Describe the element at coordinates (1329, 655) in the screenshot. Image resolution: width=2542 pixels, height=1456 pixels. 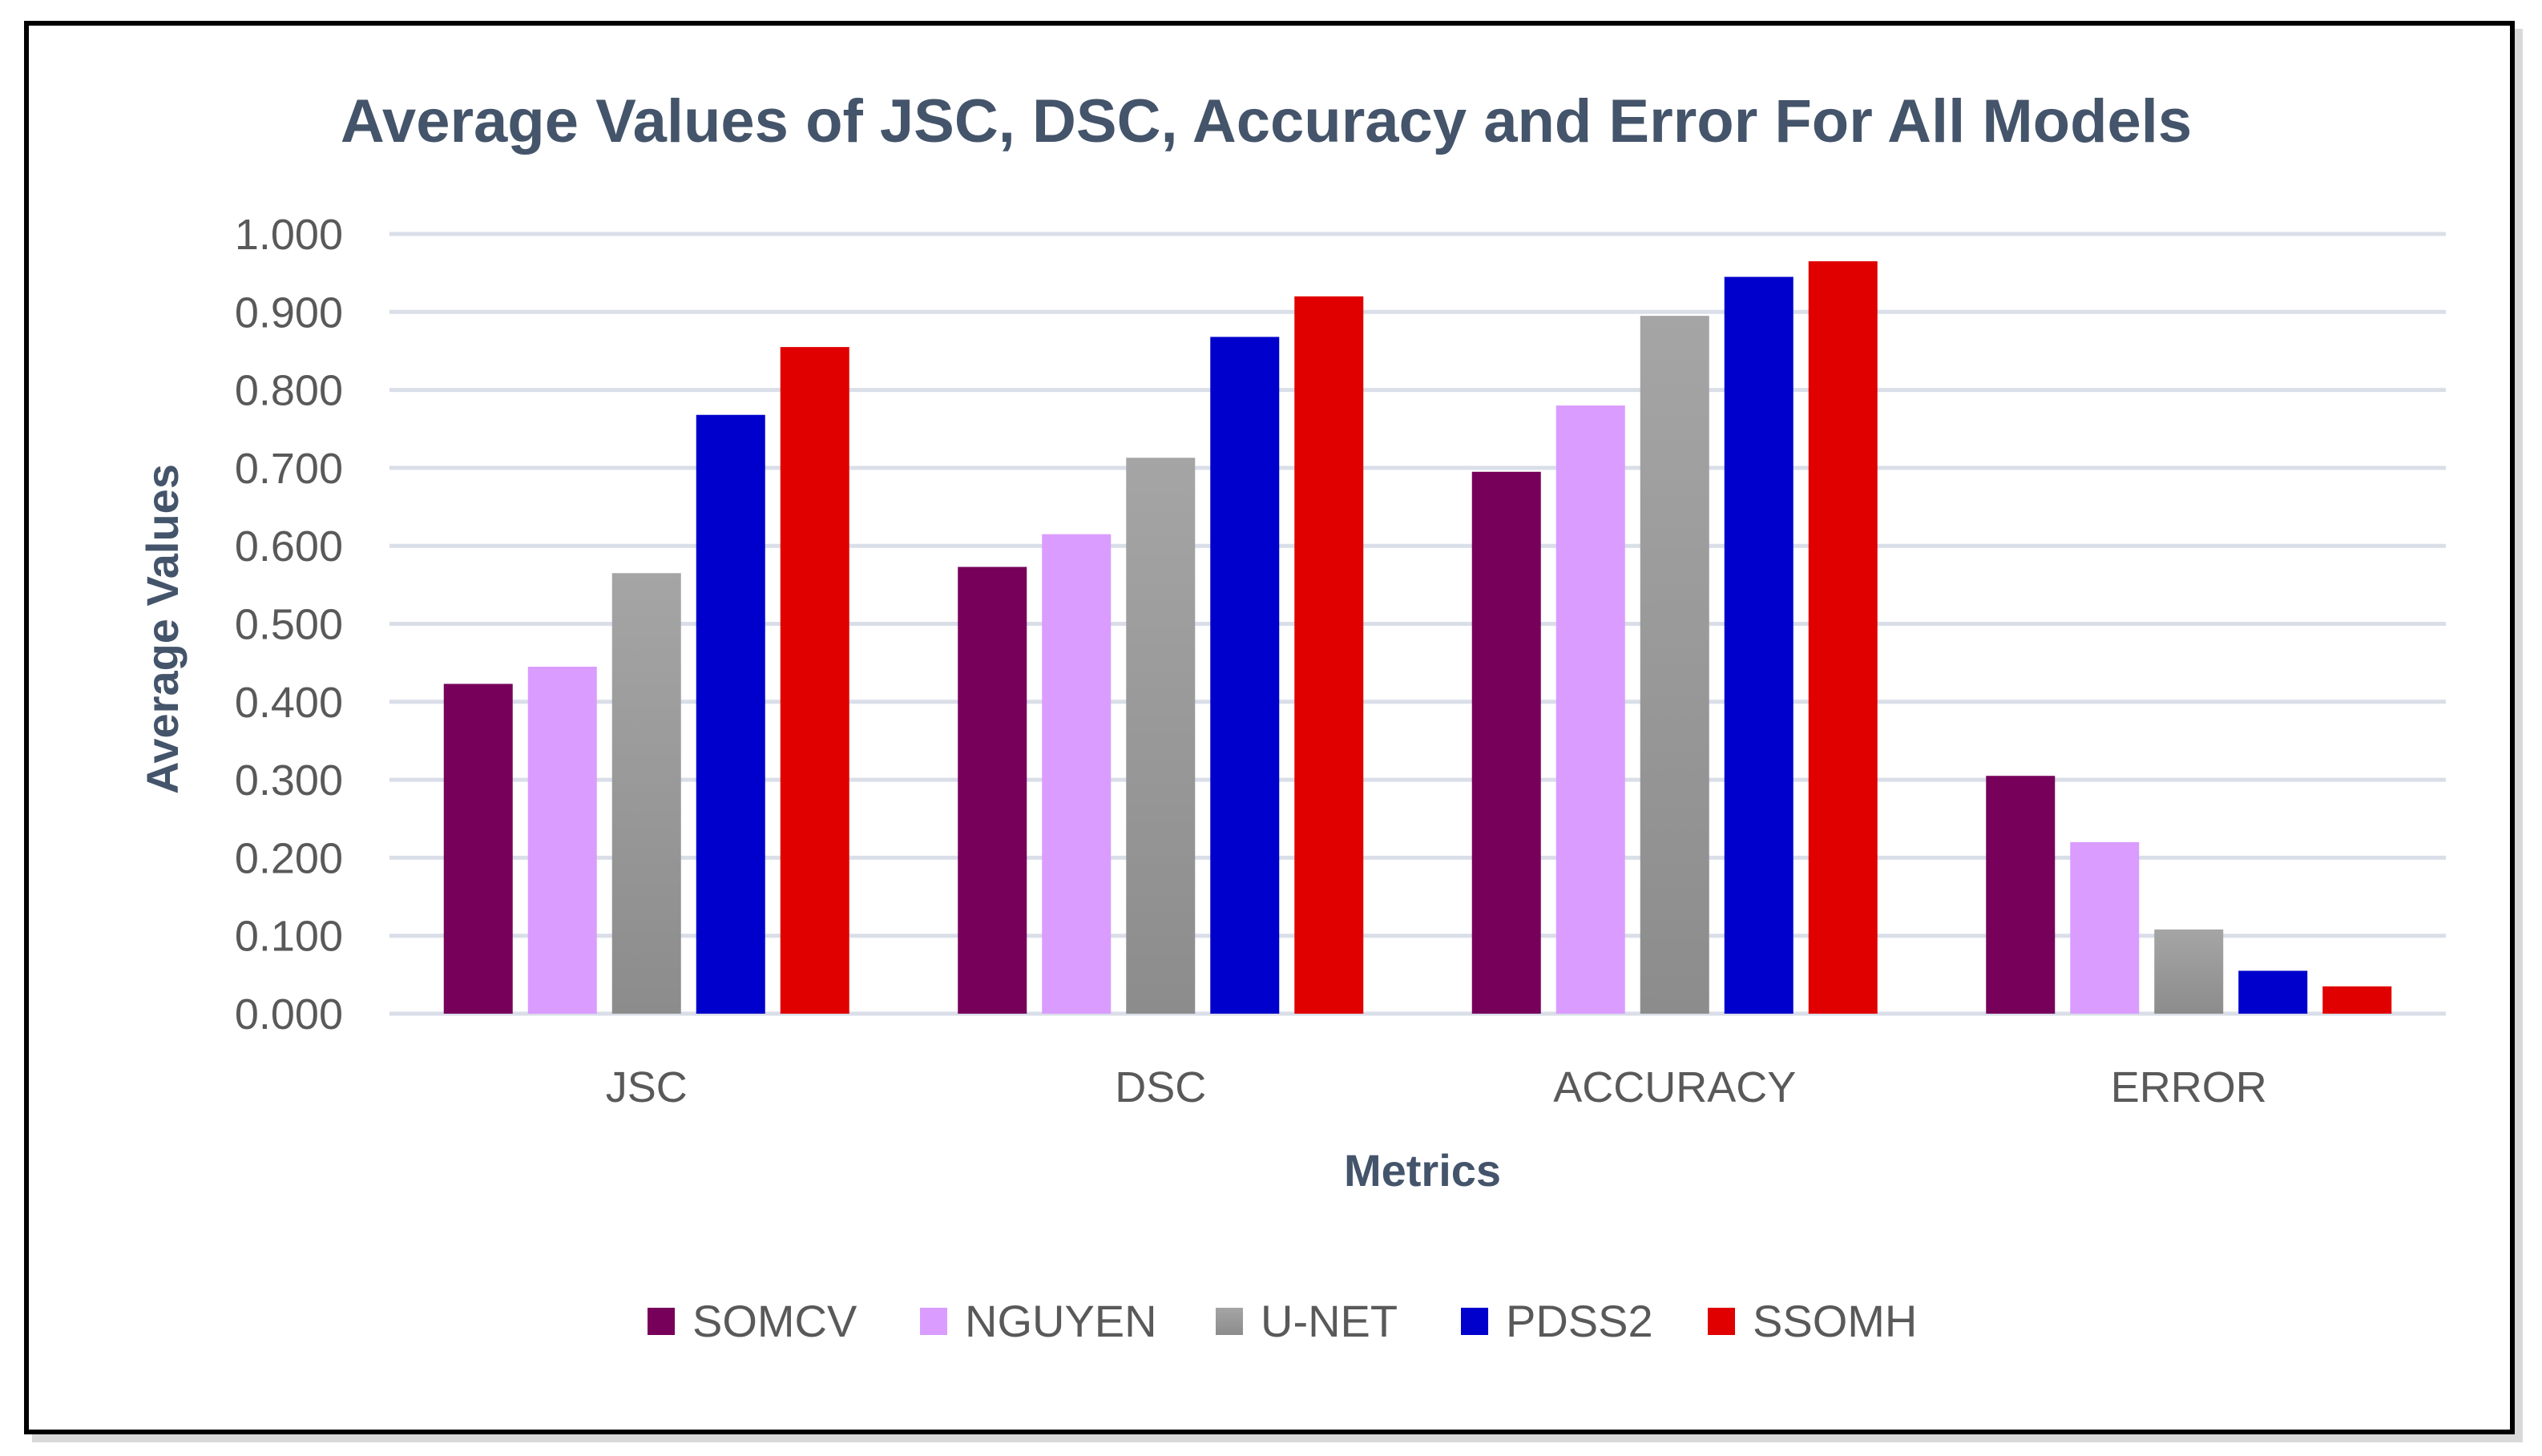
I see `bar-ssomh-dsc` at that location.